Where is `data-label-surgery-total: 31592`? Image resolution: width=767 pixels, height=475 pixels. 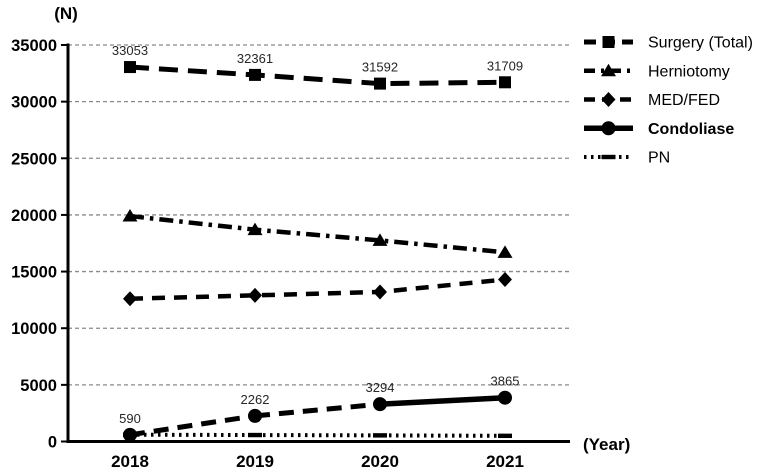 data-label-surgery-total: 31592 is located at coordinates (380, 67).